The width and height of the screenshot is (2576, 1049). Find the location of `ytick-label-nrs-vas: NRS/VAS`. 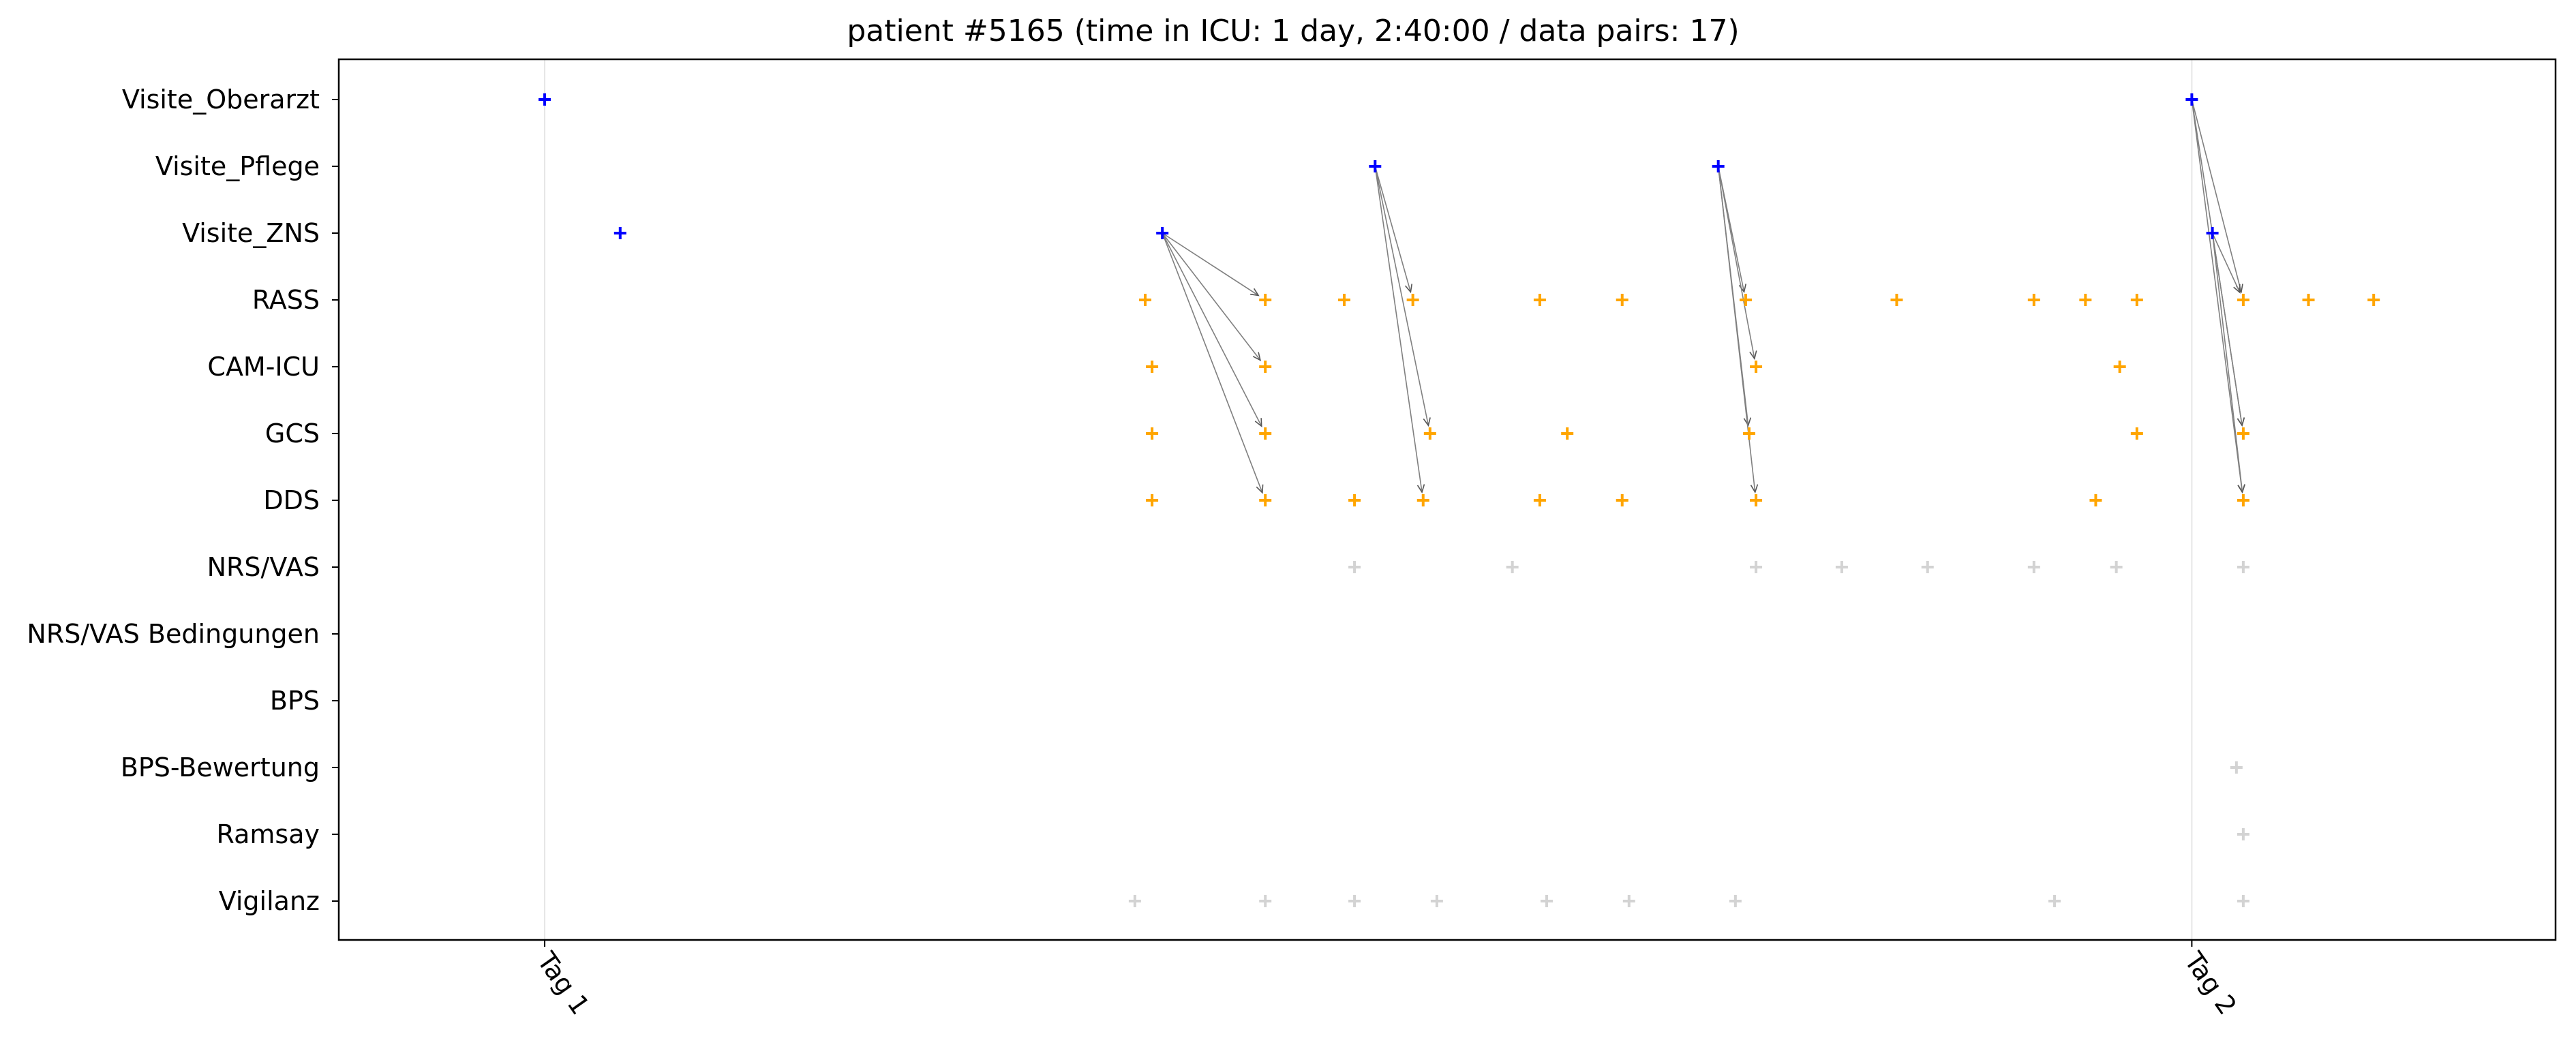

ytick-label-nrs-vas: NRS/VAS is located at coordinates (263, 567).